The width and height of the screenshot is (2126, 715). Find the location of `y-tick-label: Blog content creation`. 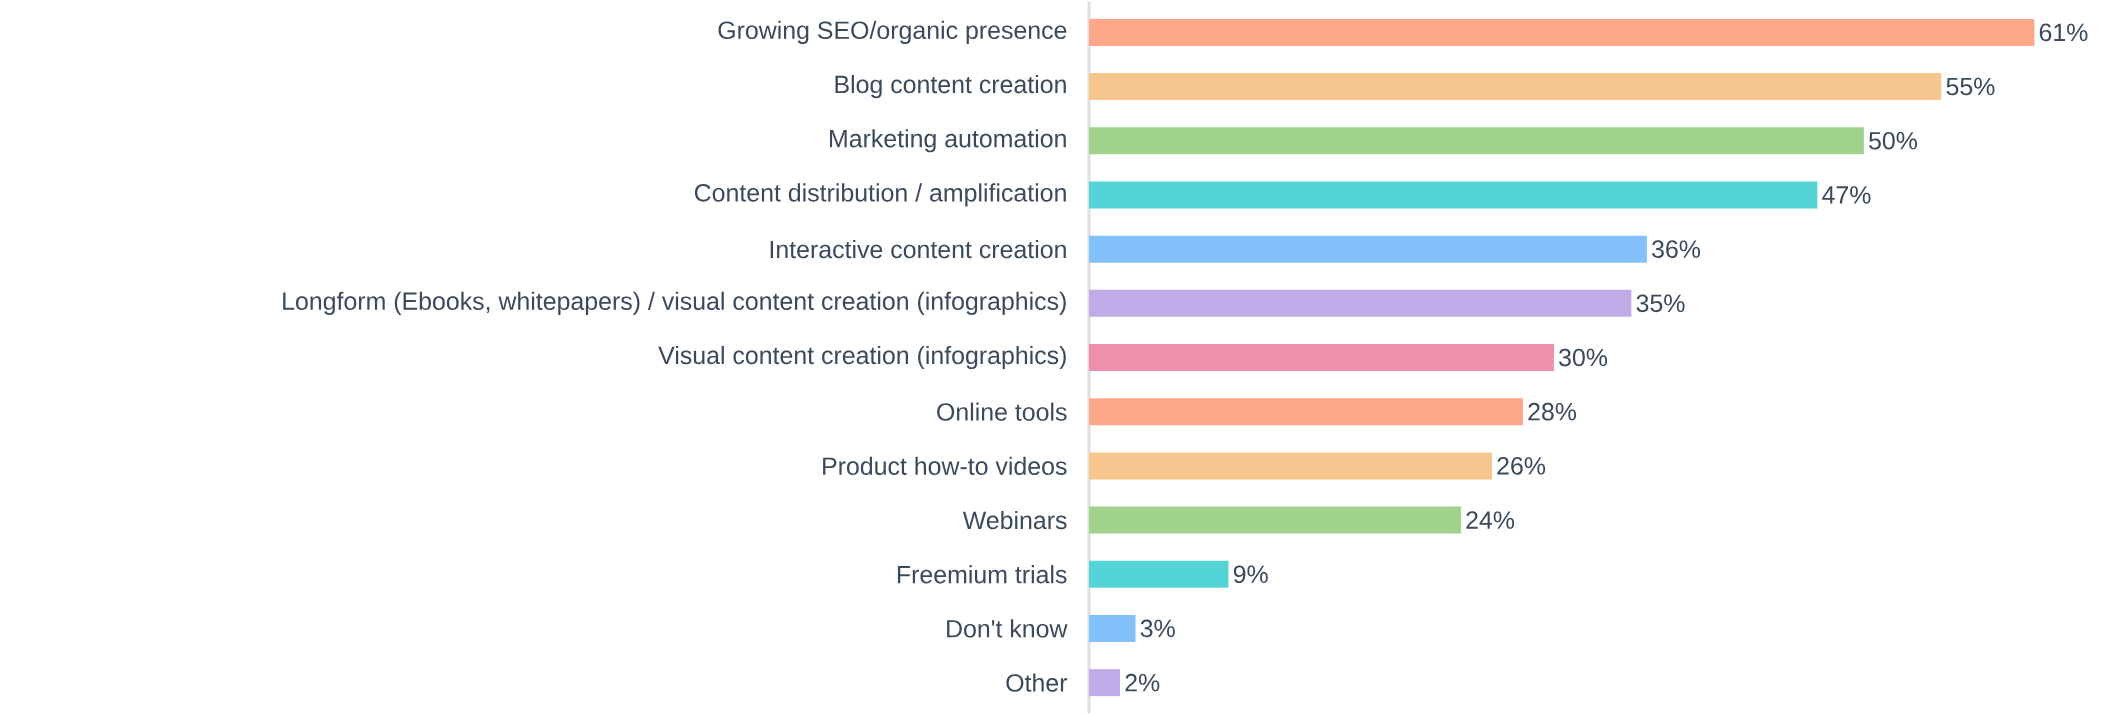

y-tick-label: Blog content creation is located at coordinates (950, 86).